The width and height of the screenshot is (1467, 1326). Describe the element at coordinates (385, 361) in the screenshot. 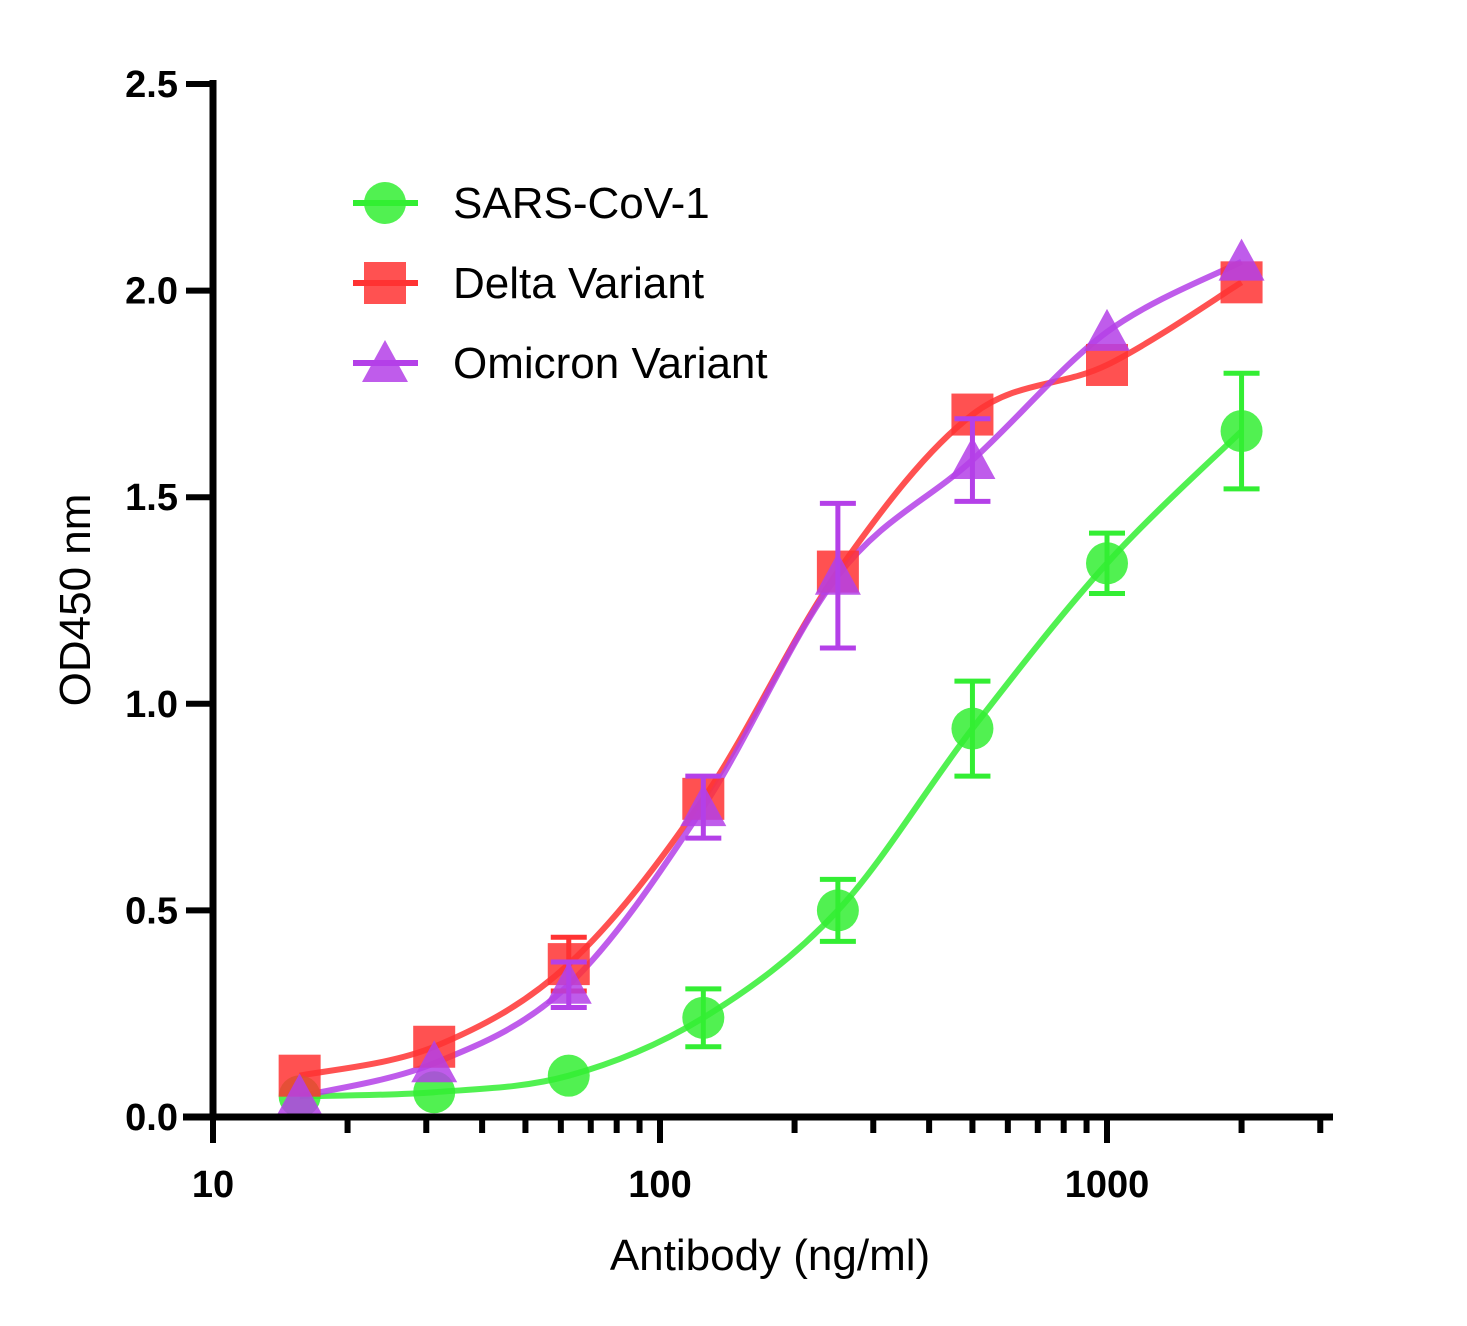

I see `legend-marker-triangle` at that location.